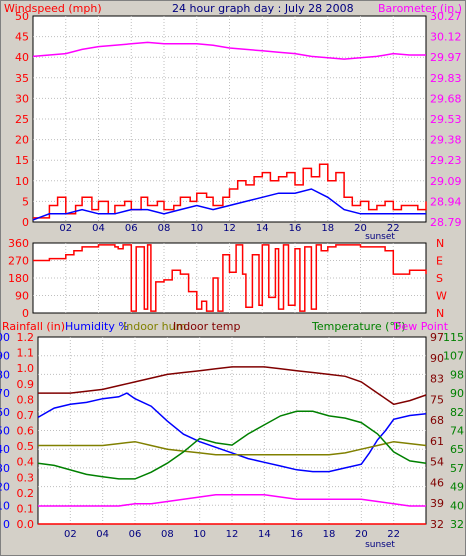  What do you see at coordinates (25, 201) in the screenshot?
I see `windspeed-tick-label: 5` at bounding box center [25, 201].